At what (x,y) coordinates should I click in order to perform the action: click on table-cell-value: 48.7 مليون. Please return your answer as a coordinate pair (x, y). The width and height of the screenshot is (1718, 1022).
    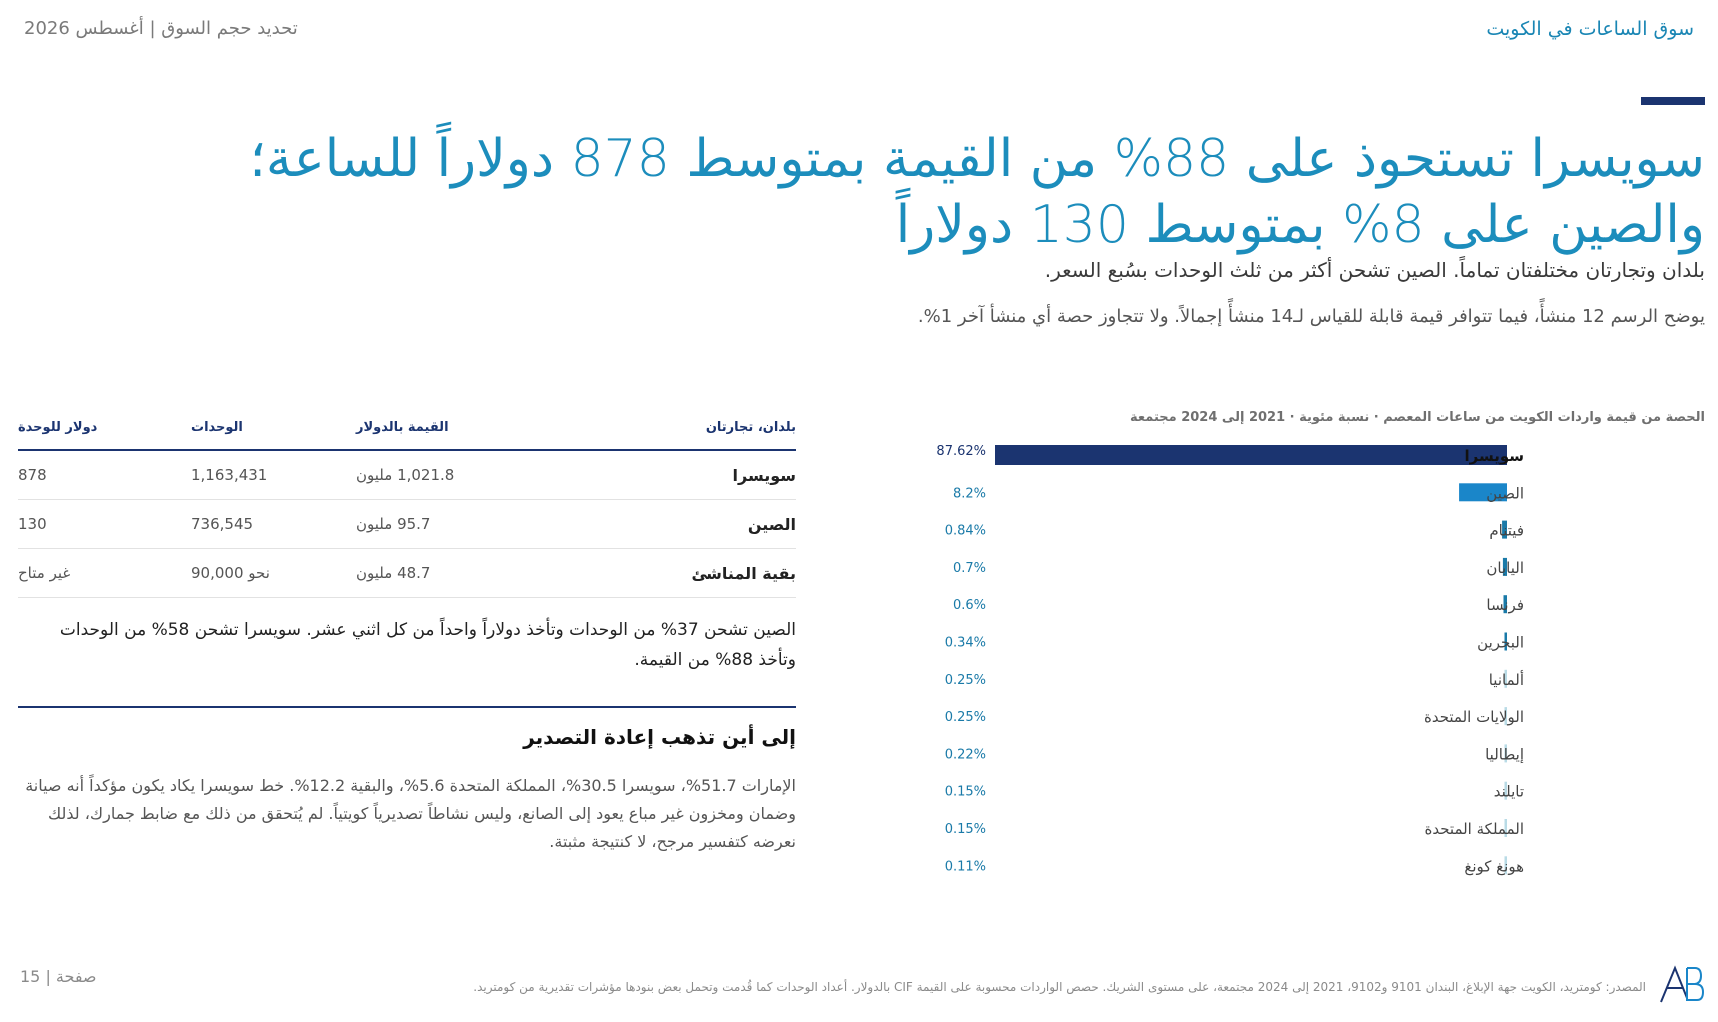
    Looking at the image, I should click on (393, 573).